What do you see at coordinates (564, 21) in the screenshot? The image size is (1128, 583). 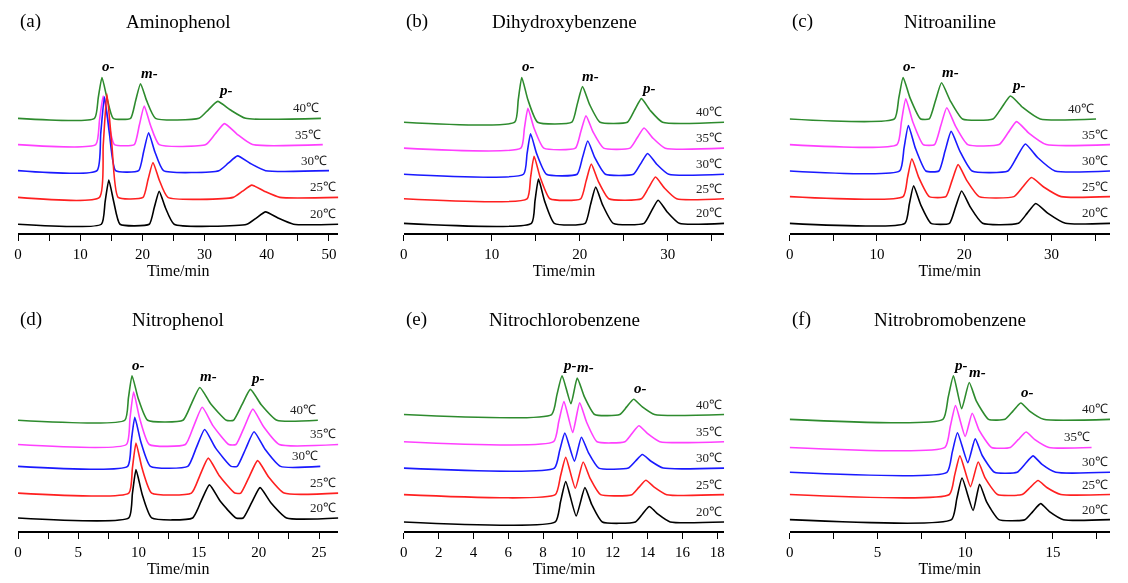 I see `chart-title: Dihydroxybenzene` at bounding box center [564, 21].